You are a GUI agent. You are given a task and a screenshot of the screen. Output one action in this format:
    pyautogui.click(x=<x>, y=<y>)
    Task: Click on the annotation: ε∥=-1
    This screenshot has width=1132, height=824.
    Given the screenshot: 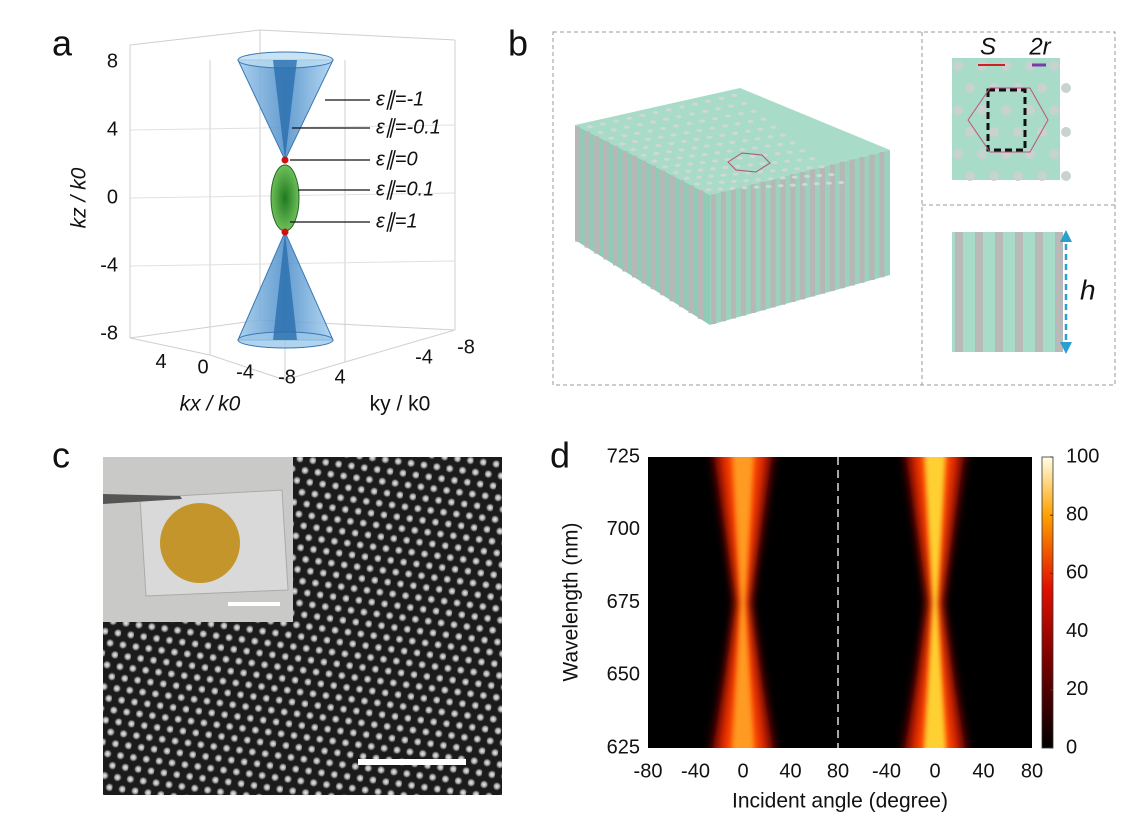 What is the action you would take?
    pyautogui.click(x=400, y=99)
    